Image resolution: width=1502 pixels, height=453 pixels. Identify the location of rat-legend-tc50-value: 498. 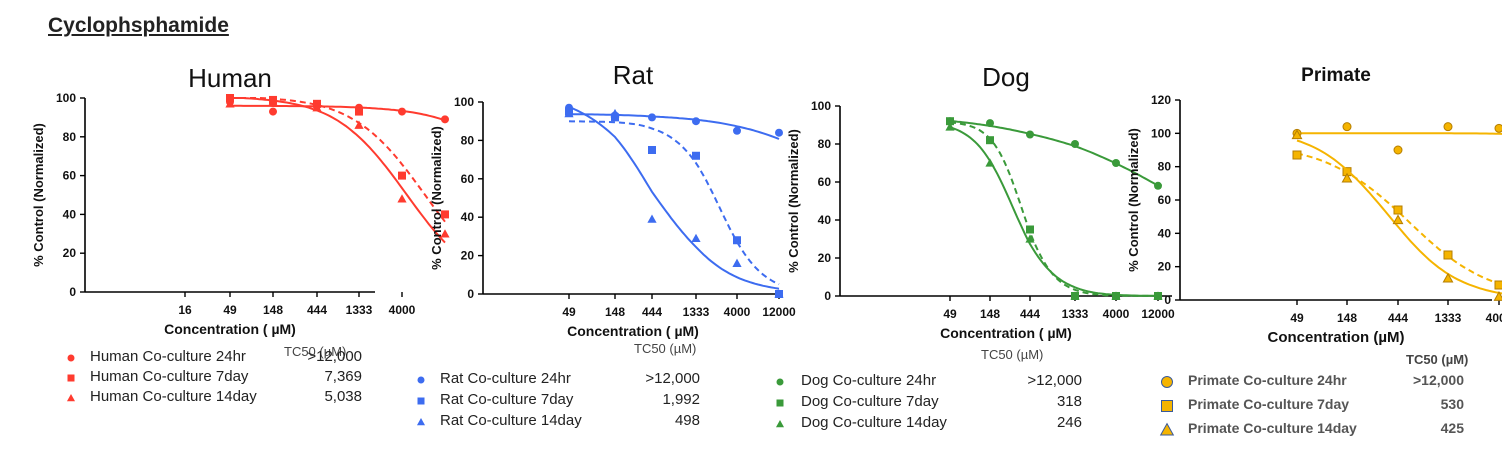
(687, 420).